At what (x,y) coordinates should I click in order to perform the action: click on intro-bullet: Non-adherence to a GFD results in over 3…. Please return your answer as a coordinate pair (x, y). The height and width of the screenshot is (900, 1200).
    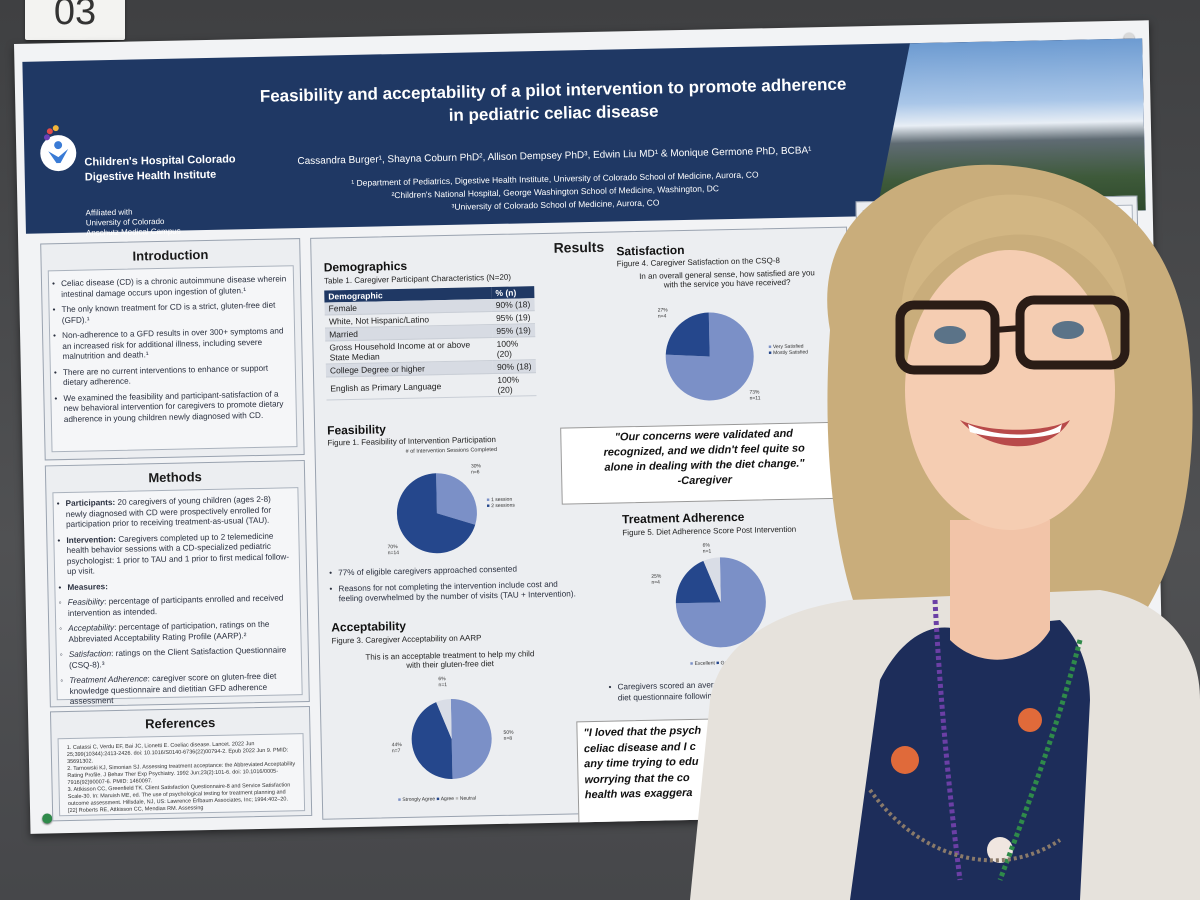
    Looking at the image, I should click on (175, 344).